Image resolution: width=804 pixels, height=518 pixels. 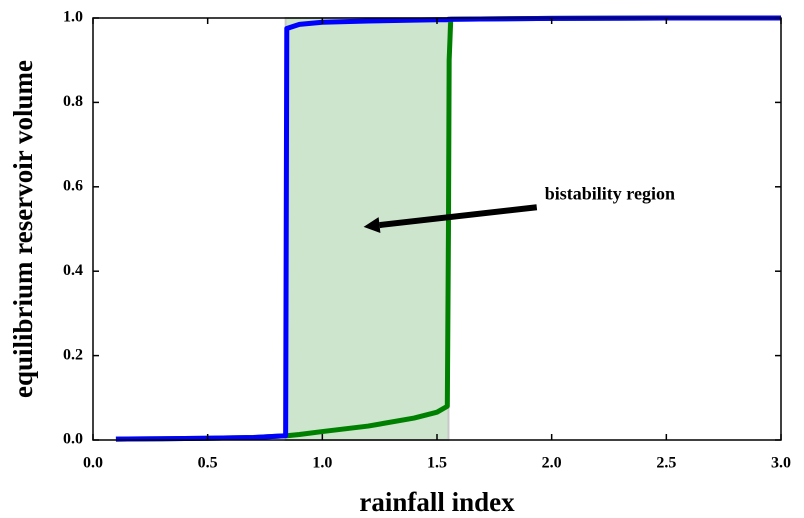 What do you see at coordinates (23, 229) in the screenshot?
I see `y-axis-label: equilibrium reservoir volume` at bounding box center [23, 229].